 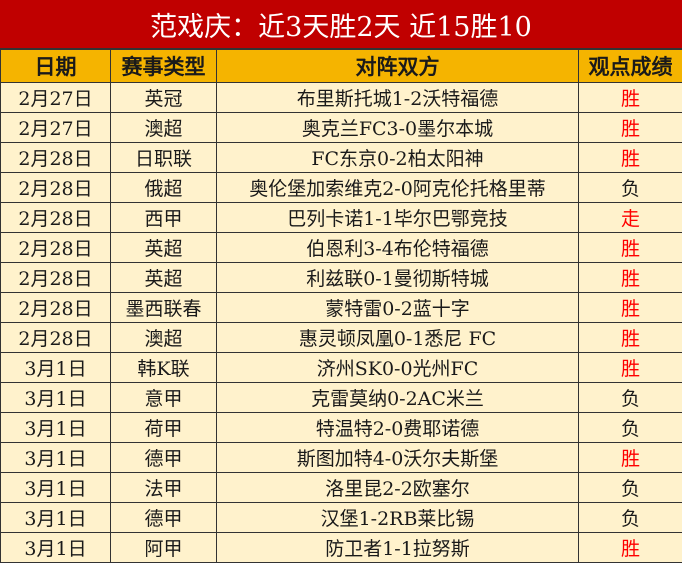 I want to click on league-cell: 荷甲, so click(x=164, y=428).